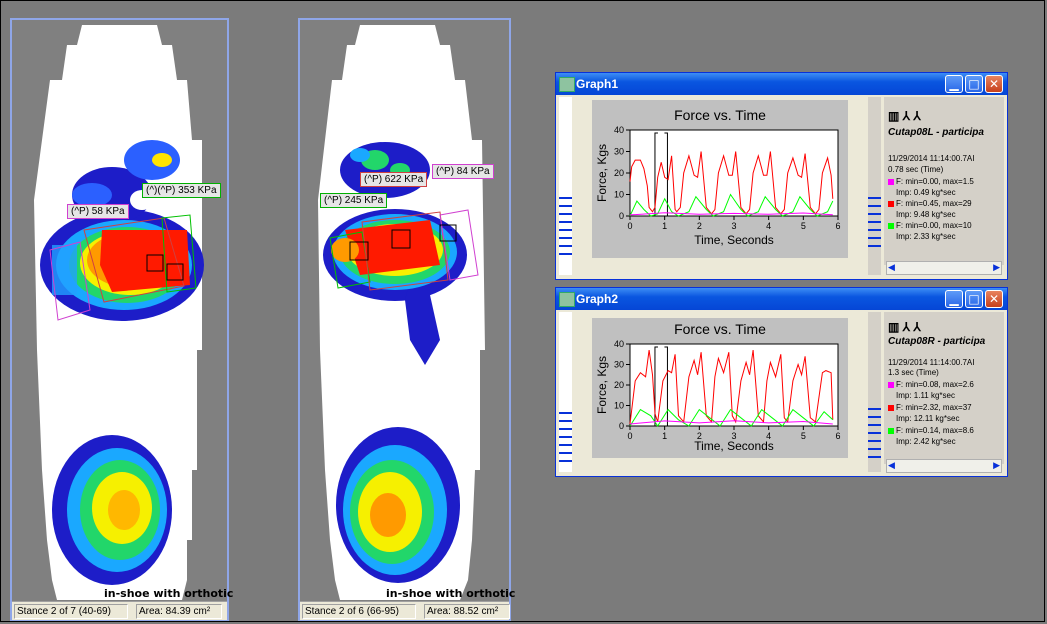  I want to click on x-tick-label: 2, so click(699, 436).